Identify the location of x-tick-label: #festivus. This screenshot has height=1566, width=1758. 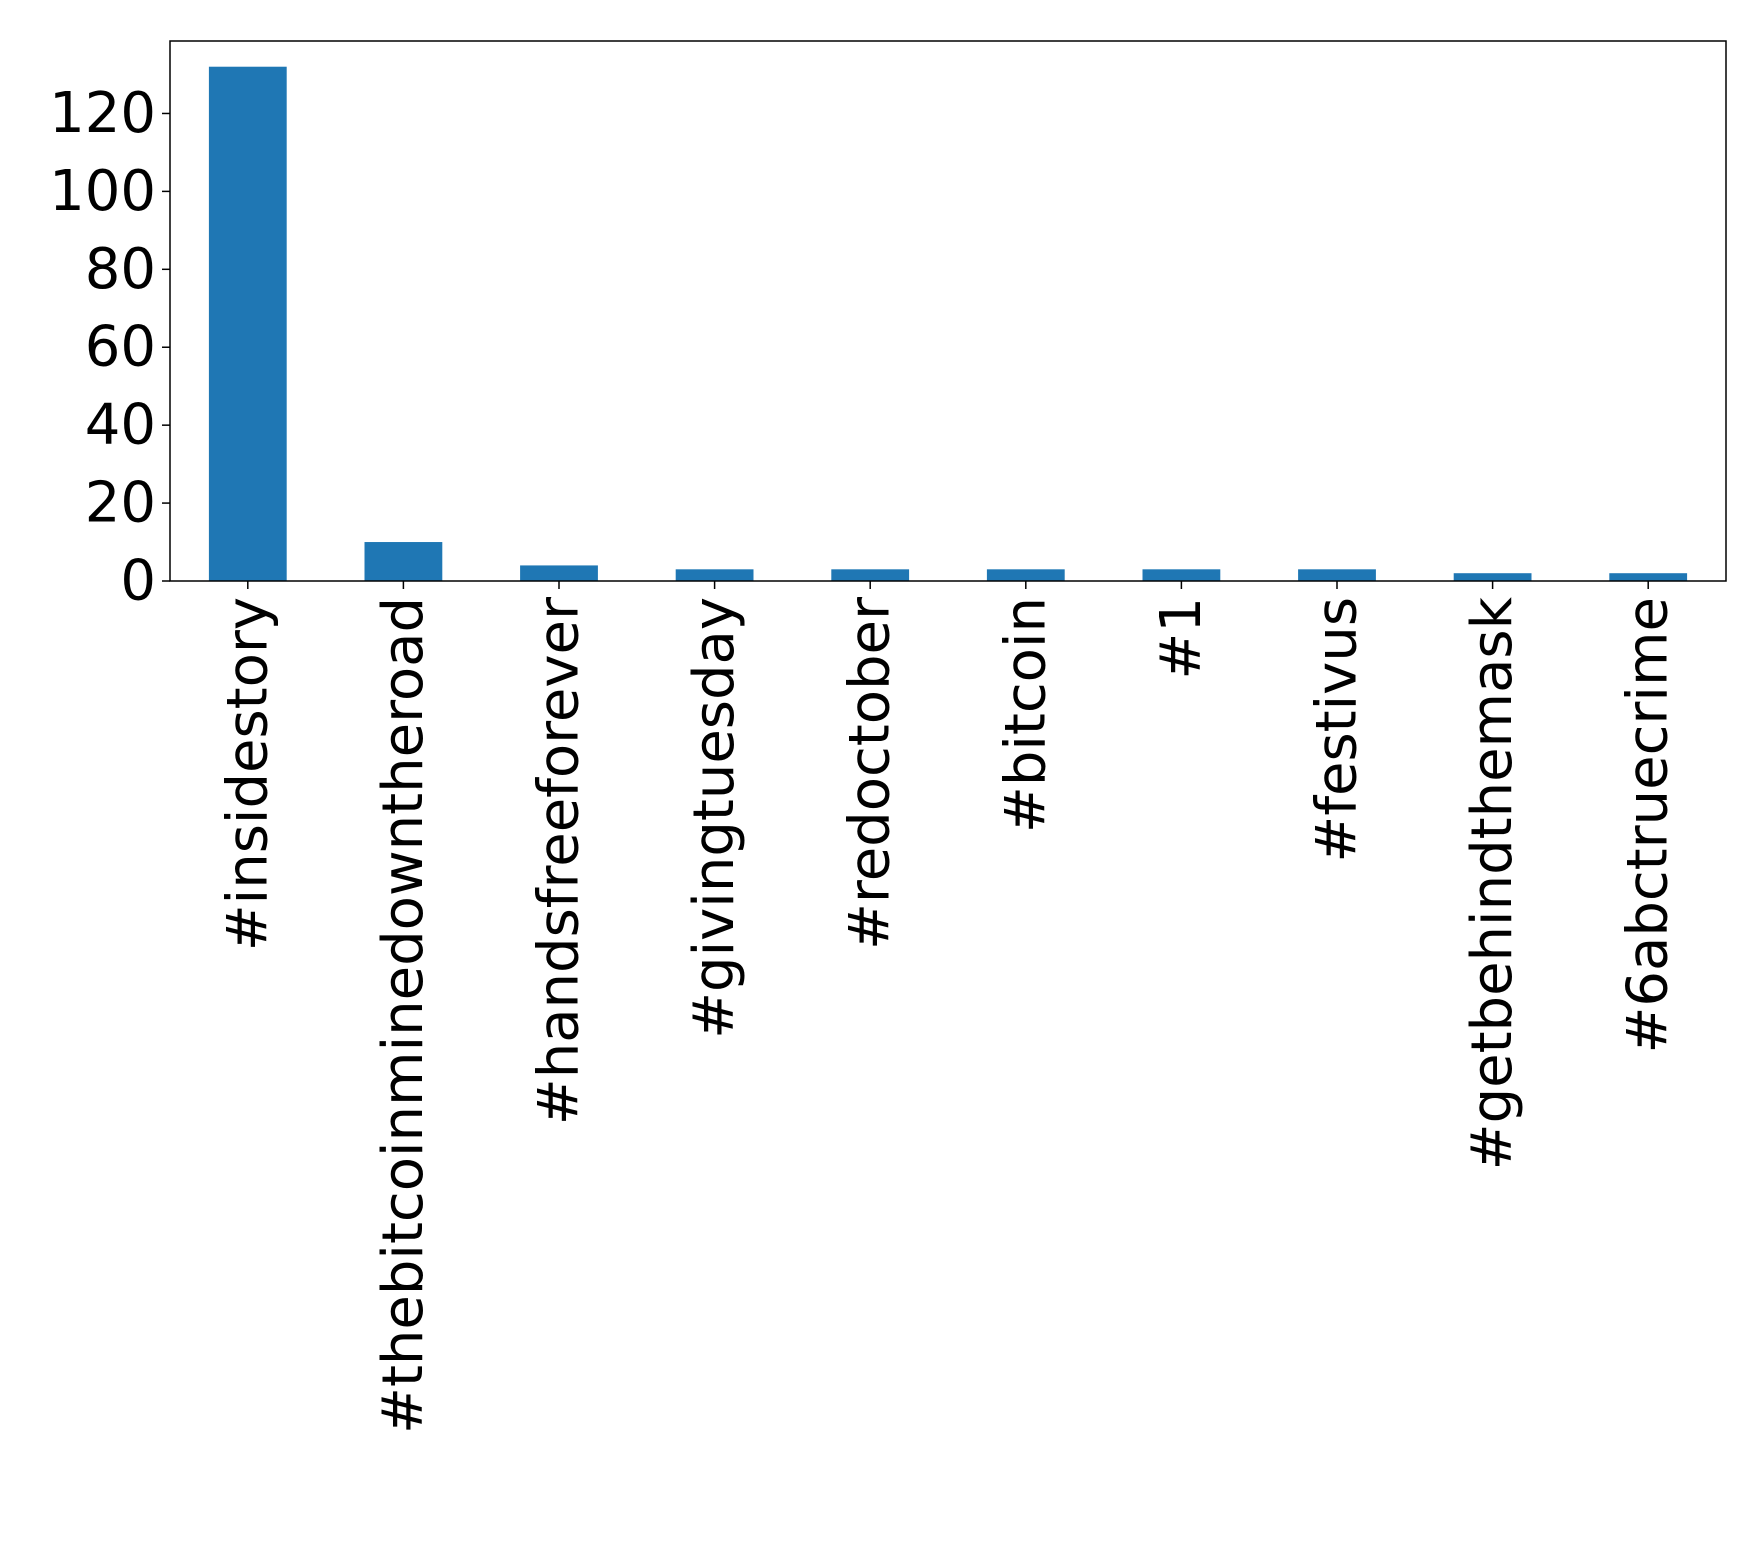
(1337, 730).